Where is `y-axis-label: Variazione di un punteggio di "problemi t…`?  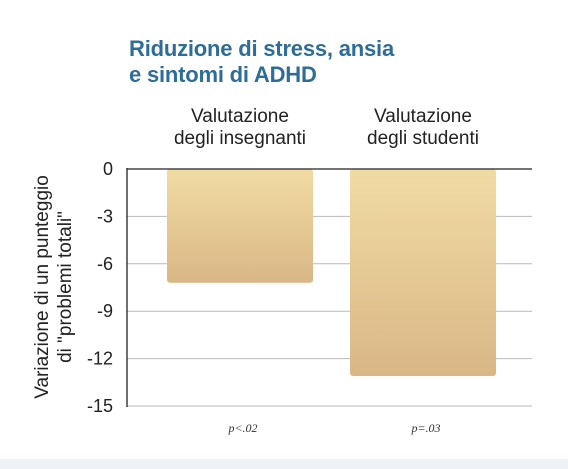
y-axis-label: Variazione di un punteggio di "problemi t… is located at coordinates (54, 287).